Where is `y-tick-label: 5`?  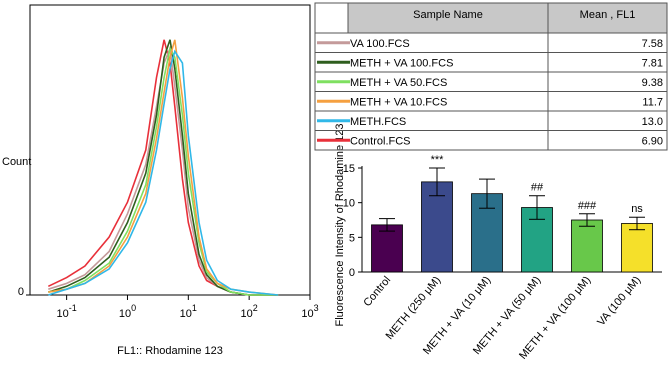
y-tick-label: 5 is located at coordinates (352, 238).